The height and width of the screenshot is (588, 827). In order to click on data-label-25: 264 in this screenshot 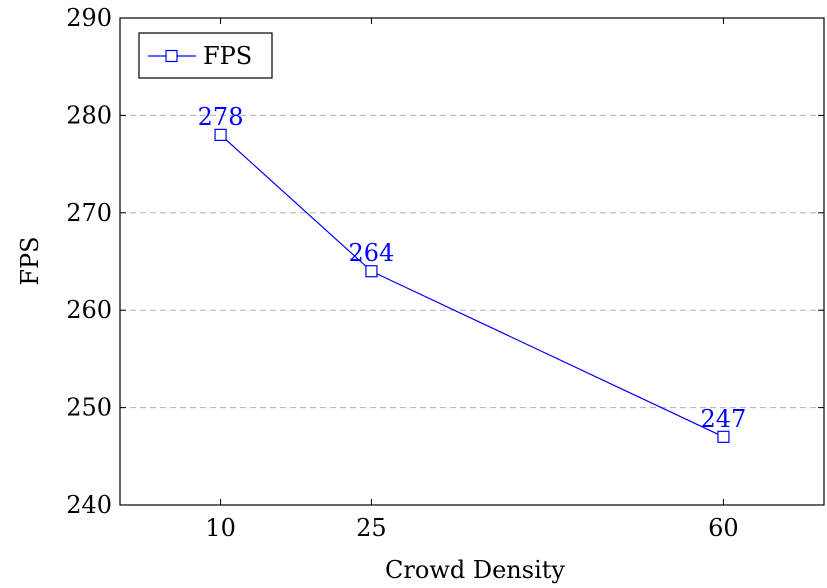, I will do `click(372, 253)`.